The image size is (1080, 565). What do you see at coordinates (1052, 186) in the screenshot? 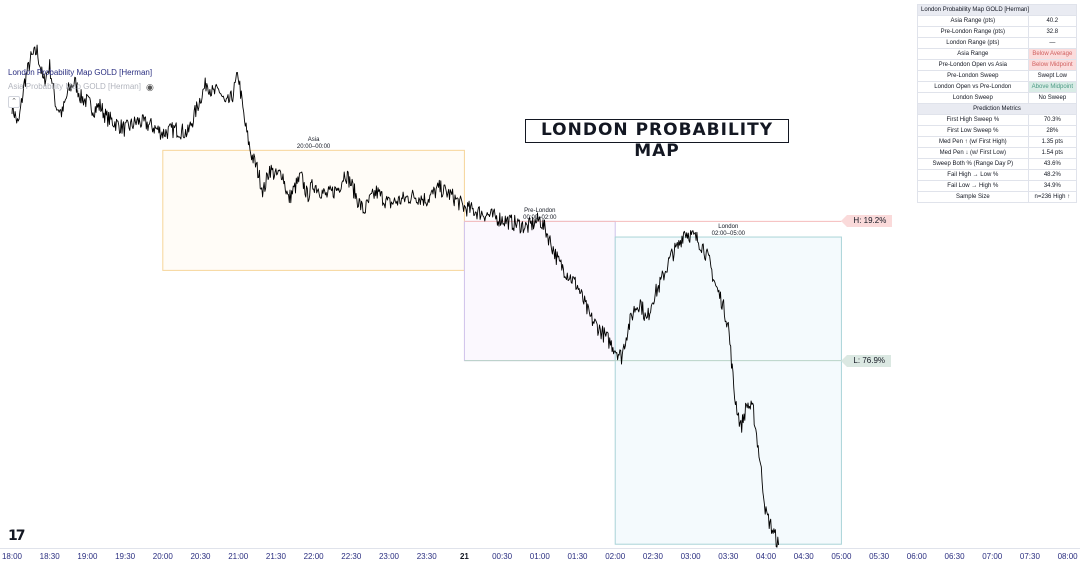
I see `metric-value: 34.9%` at bounding box center [1052, 186].